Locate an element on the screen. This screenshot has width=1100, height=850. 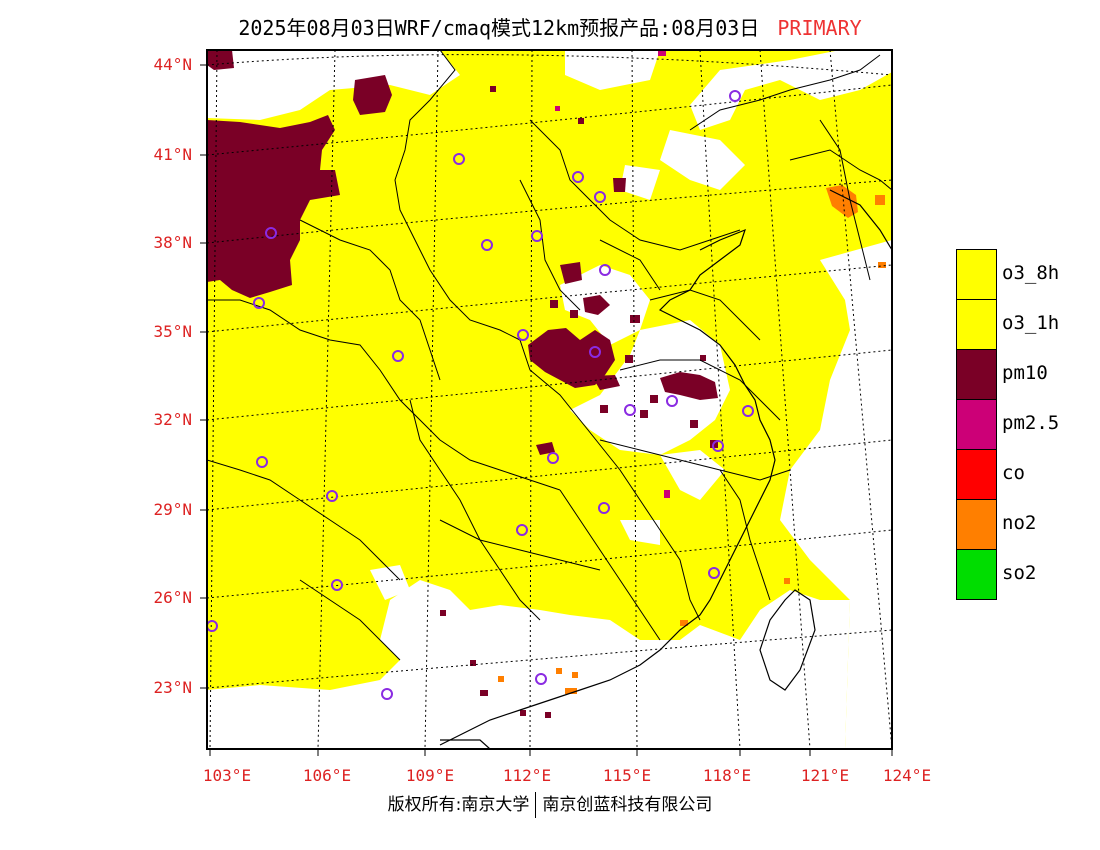
legend-label: no2 is located at coordinates (1019, 523).